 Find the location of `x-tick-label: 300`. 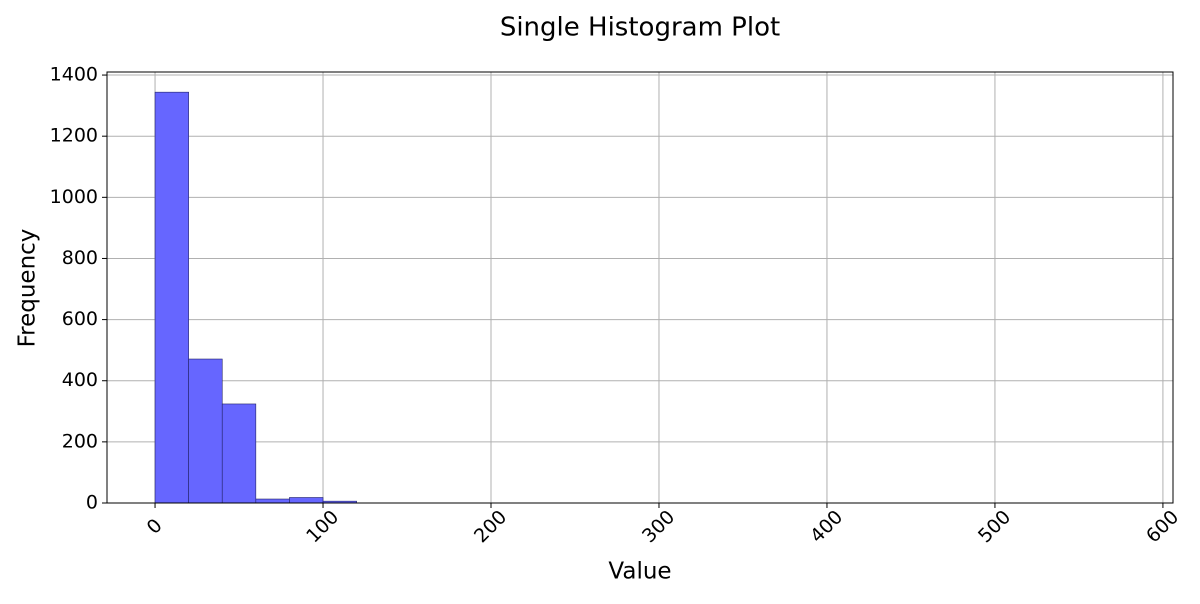

x-tick-label: 300 is located at coordinates (658, 526).